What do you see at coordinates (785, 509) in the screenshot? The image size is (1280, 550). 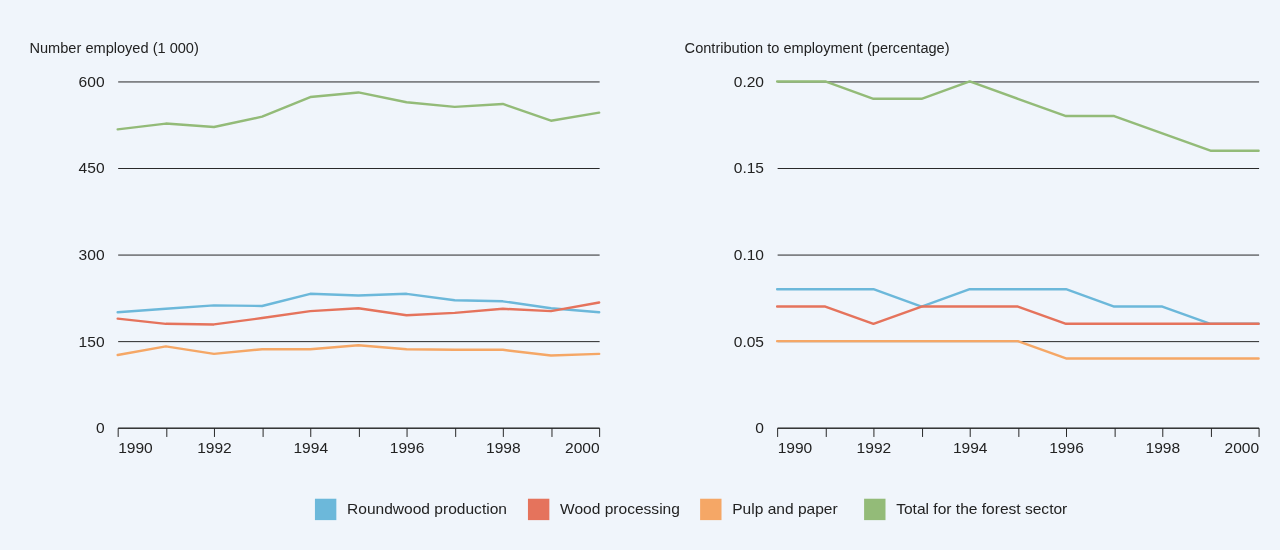 I see `legend-label: Pulp and paper` at bounding box center [785, 509].